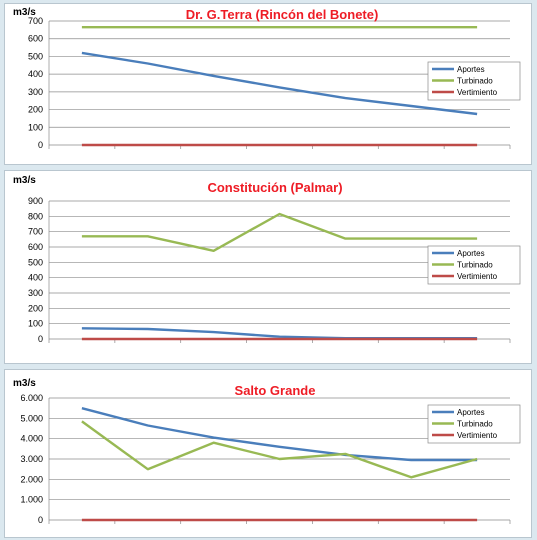 This screenshot has width=537, height=540. What do you see at coordinates (275, 390) in the screenshot?
I see `chart-title: Salto Grande` at bounding box center [275, 390].